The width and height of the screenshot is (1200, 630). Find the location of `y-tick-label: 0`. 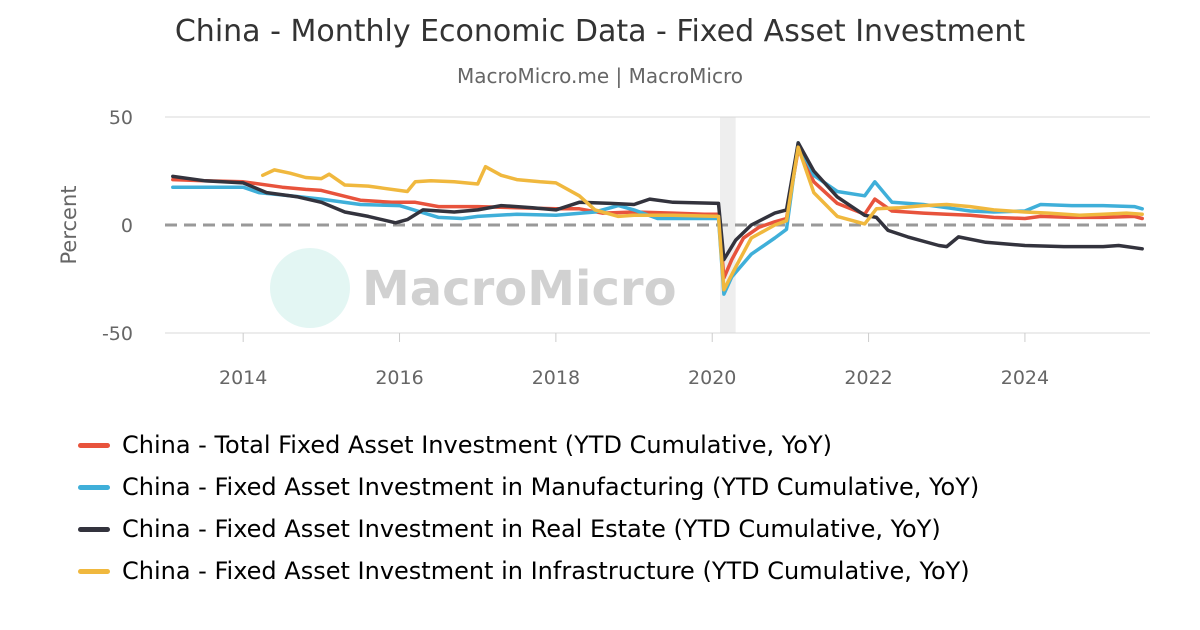

y-tick-label: 0 is located at coordinates (127, 226).